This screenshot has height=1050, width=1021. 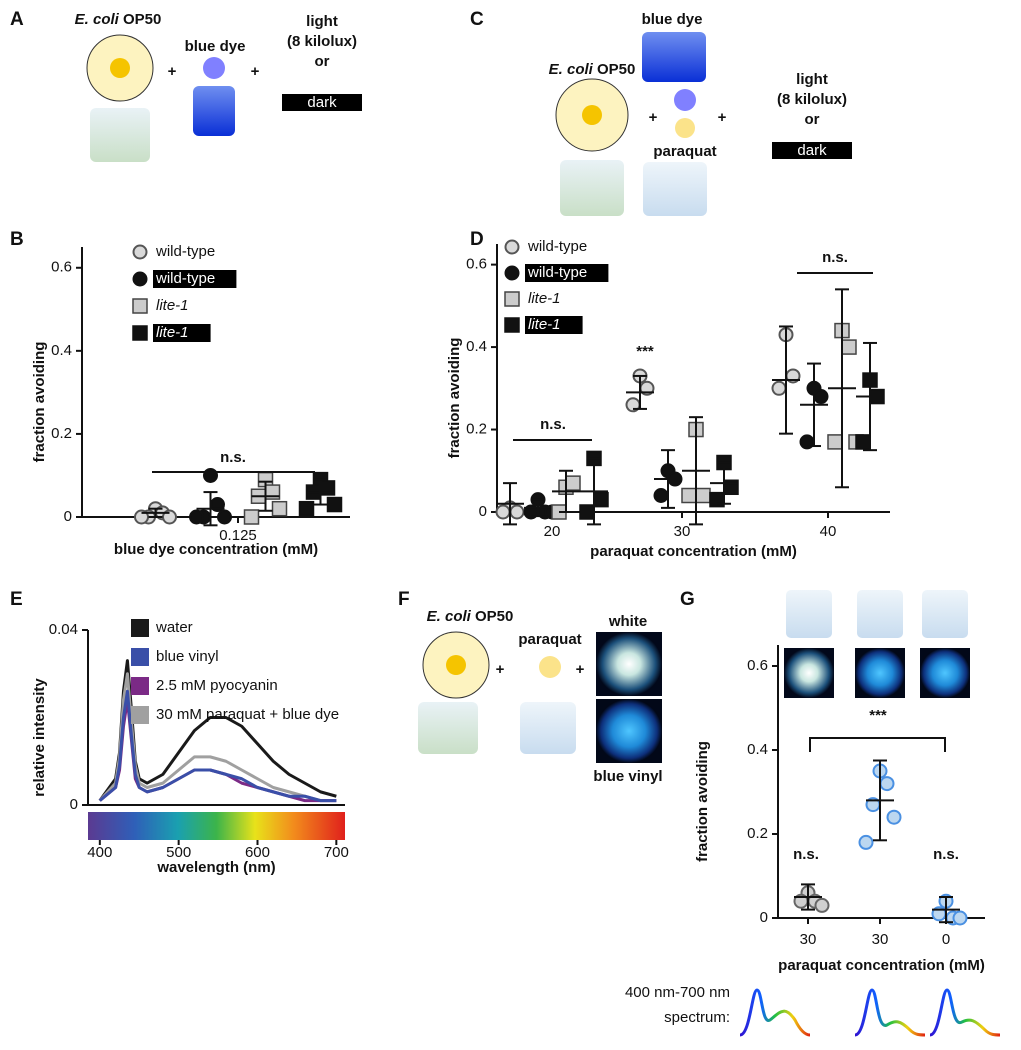 What do you see at coordinates (247, 714) in the screenshot?
I see `legend-label: 30 mM paraquat + blue dye` at bounding box center [247, 714].